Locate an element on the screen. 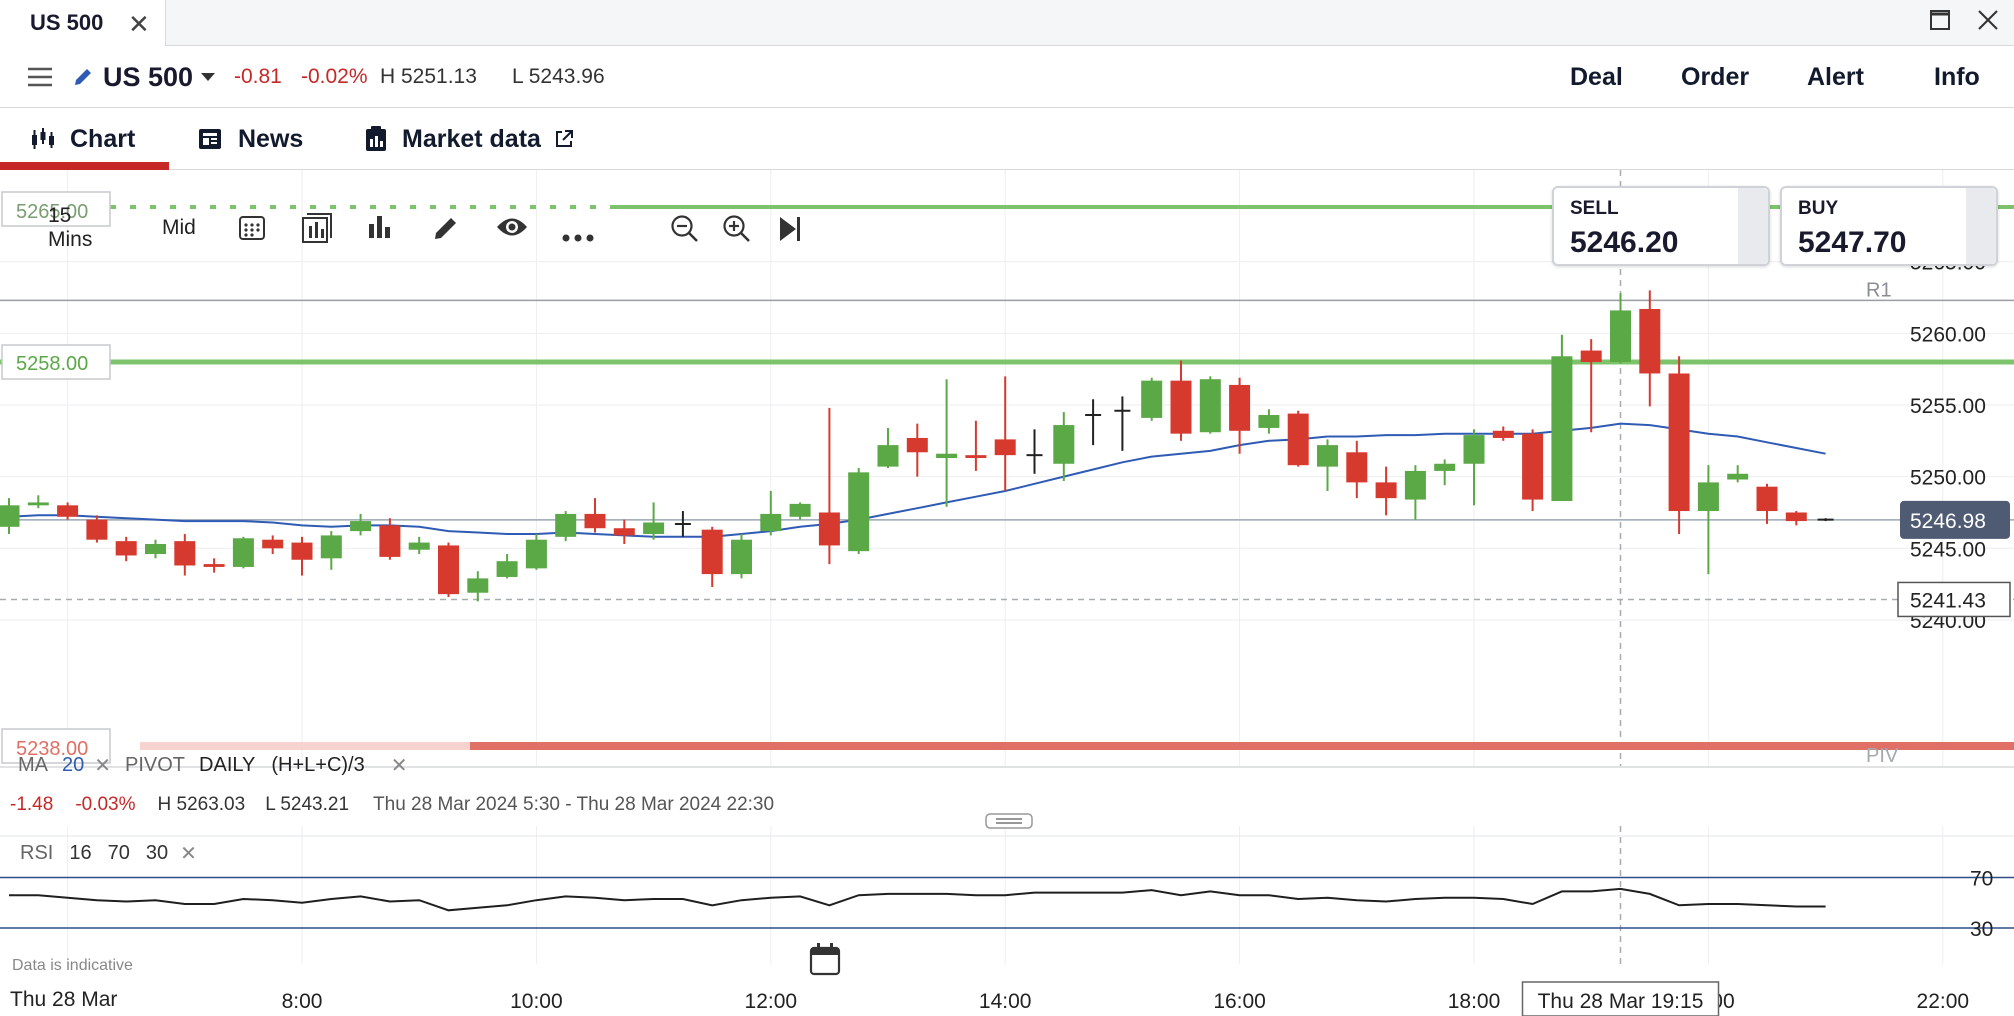  tab-chart: Chart is located at coordinates (82, 139).